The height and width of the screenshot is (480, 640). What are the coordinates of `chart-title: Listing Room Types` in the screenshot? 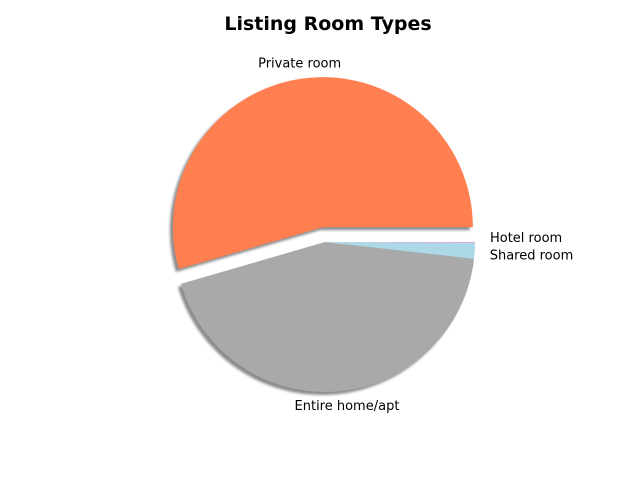 It's located at (327, 24).